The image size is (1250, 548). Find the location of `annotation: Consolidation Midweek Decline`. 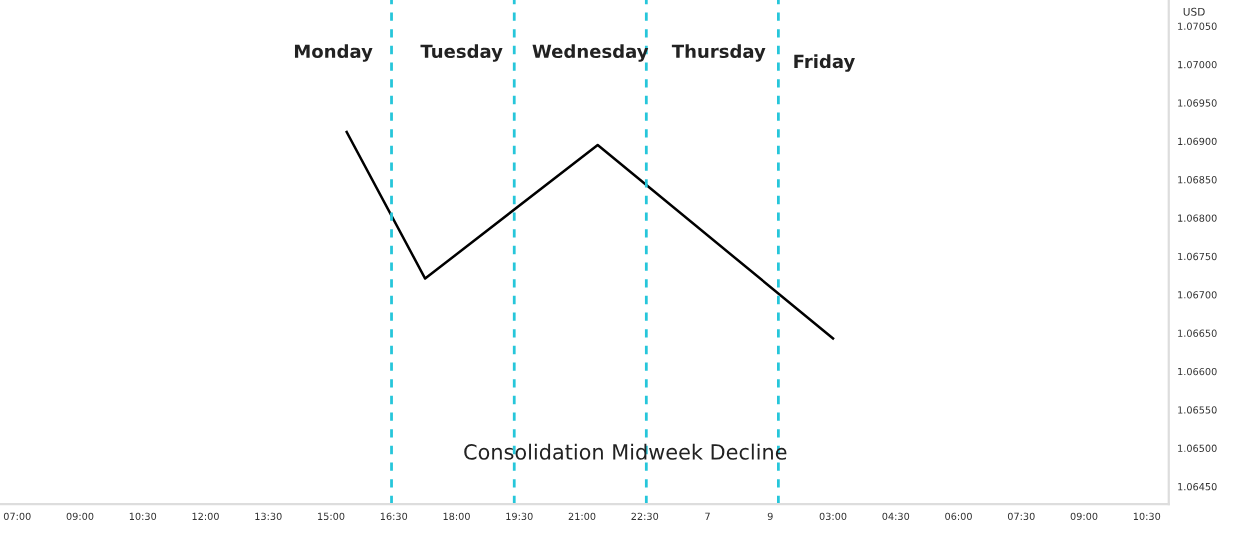

annotation: Consolidation Midweek Decline is located at coordinates (625, 451).